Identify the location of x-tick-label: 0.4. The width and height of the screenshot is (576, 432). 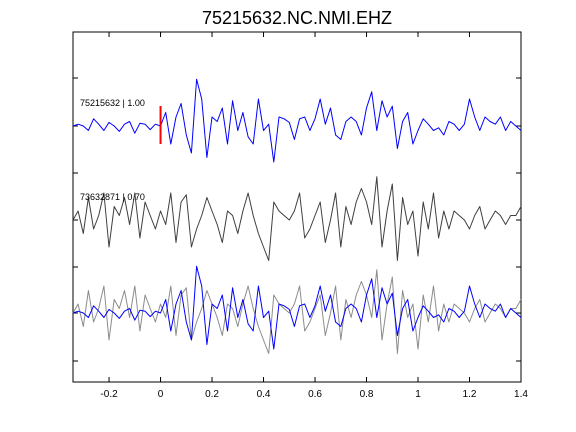
(264, 394).